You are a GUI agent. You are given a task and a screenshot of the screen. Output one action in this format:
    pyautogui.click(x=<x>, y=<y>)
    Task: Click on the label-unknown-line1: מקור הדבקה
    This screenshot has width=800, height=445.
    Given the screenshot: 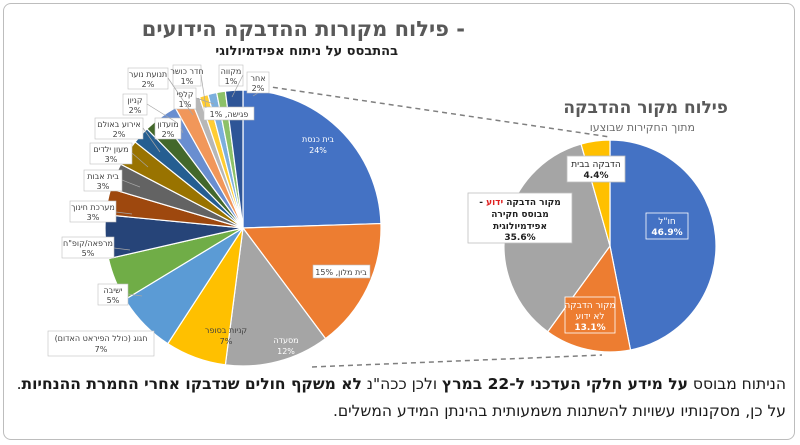 What is the action you would take?
    pyautogui.click(x=589, y=306)
    